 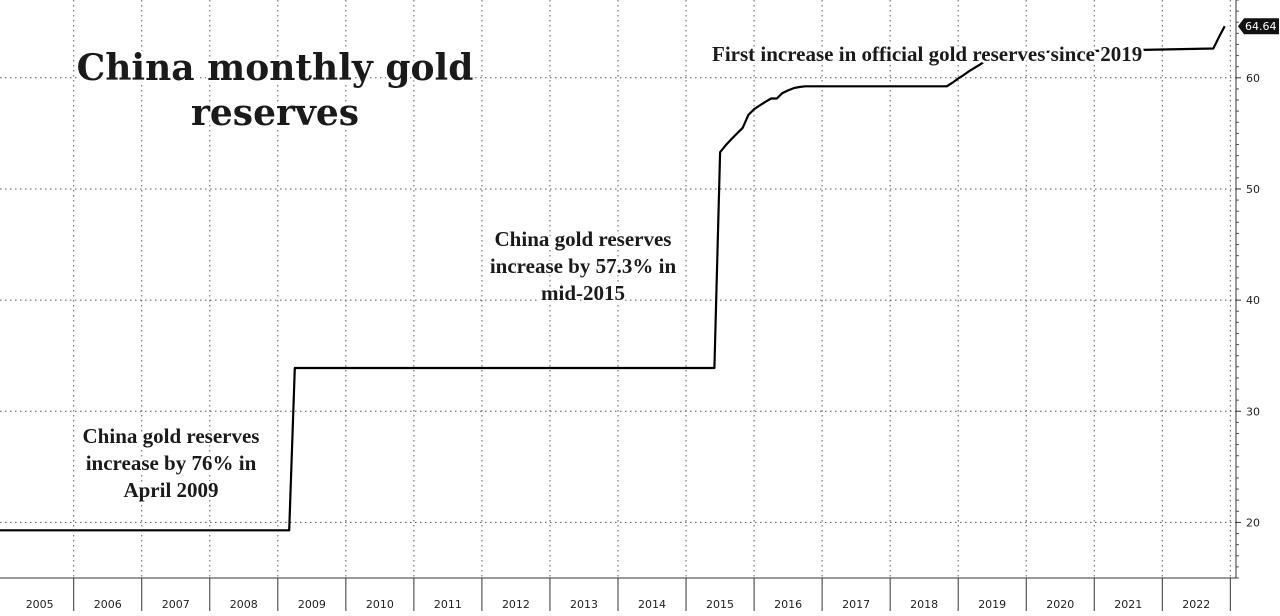 I want to click on annotation-mid-2015-line: China gold reserves, so click(x=583, y=239).